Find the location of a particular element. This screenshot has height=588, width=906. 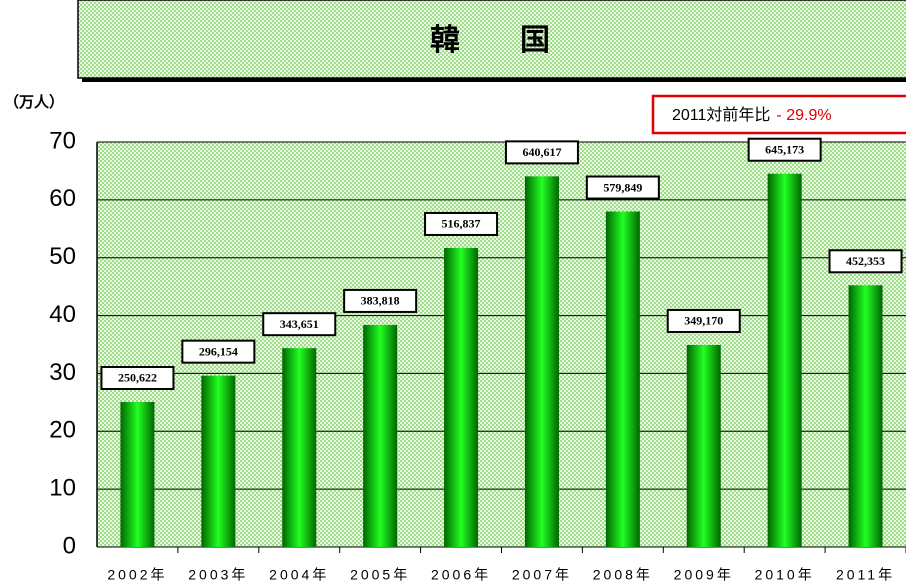

value-label: 516,837 is located at coordinates (461, 224).